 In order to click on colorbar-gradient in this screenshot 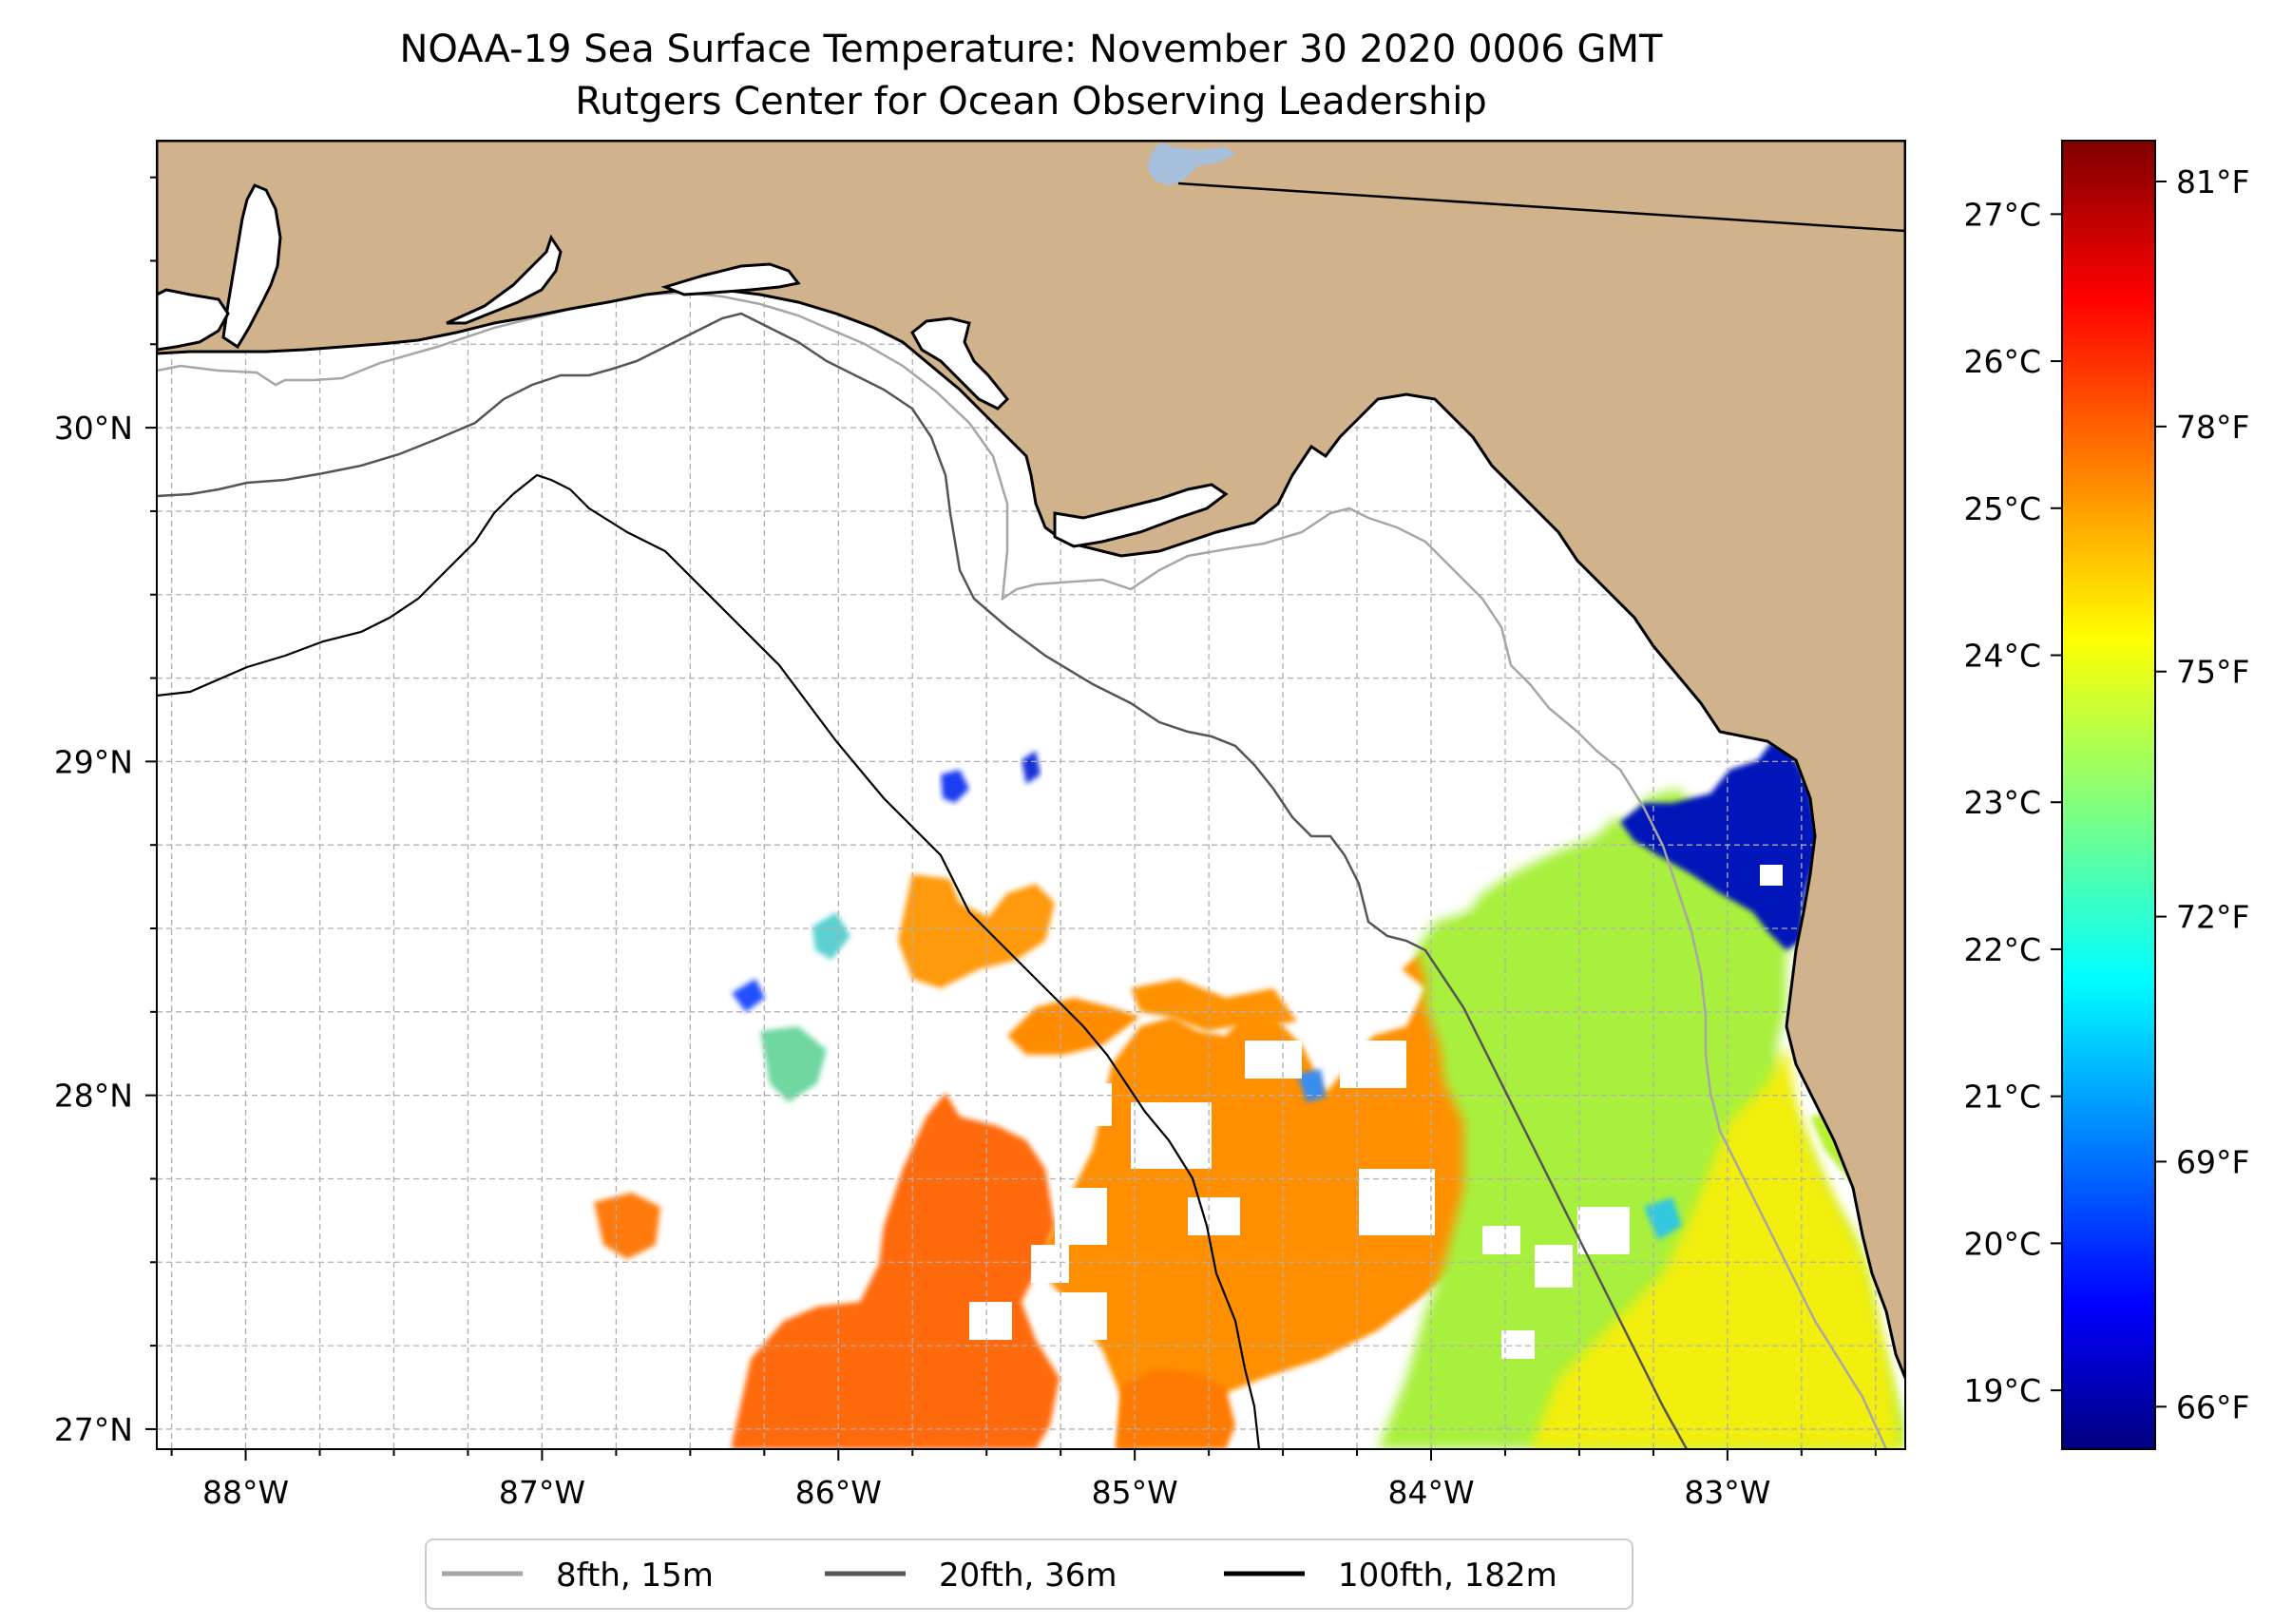, I will do `click(2108, 795)`.